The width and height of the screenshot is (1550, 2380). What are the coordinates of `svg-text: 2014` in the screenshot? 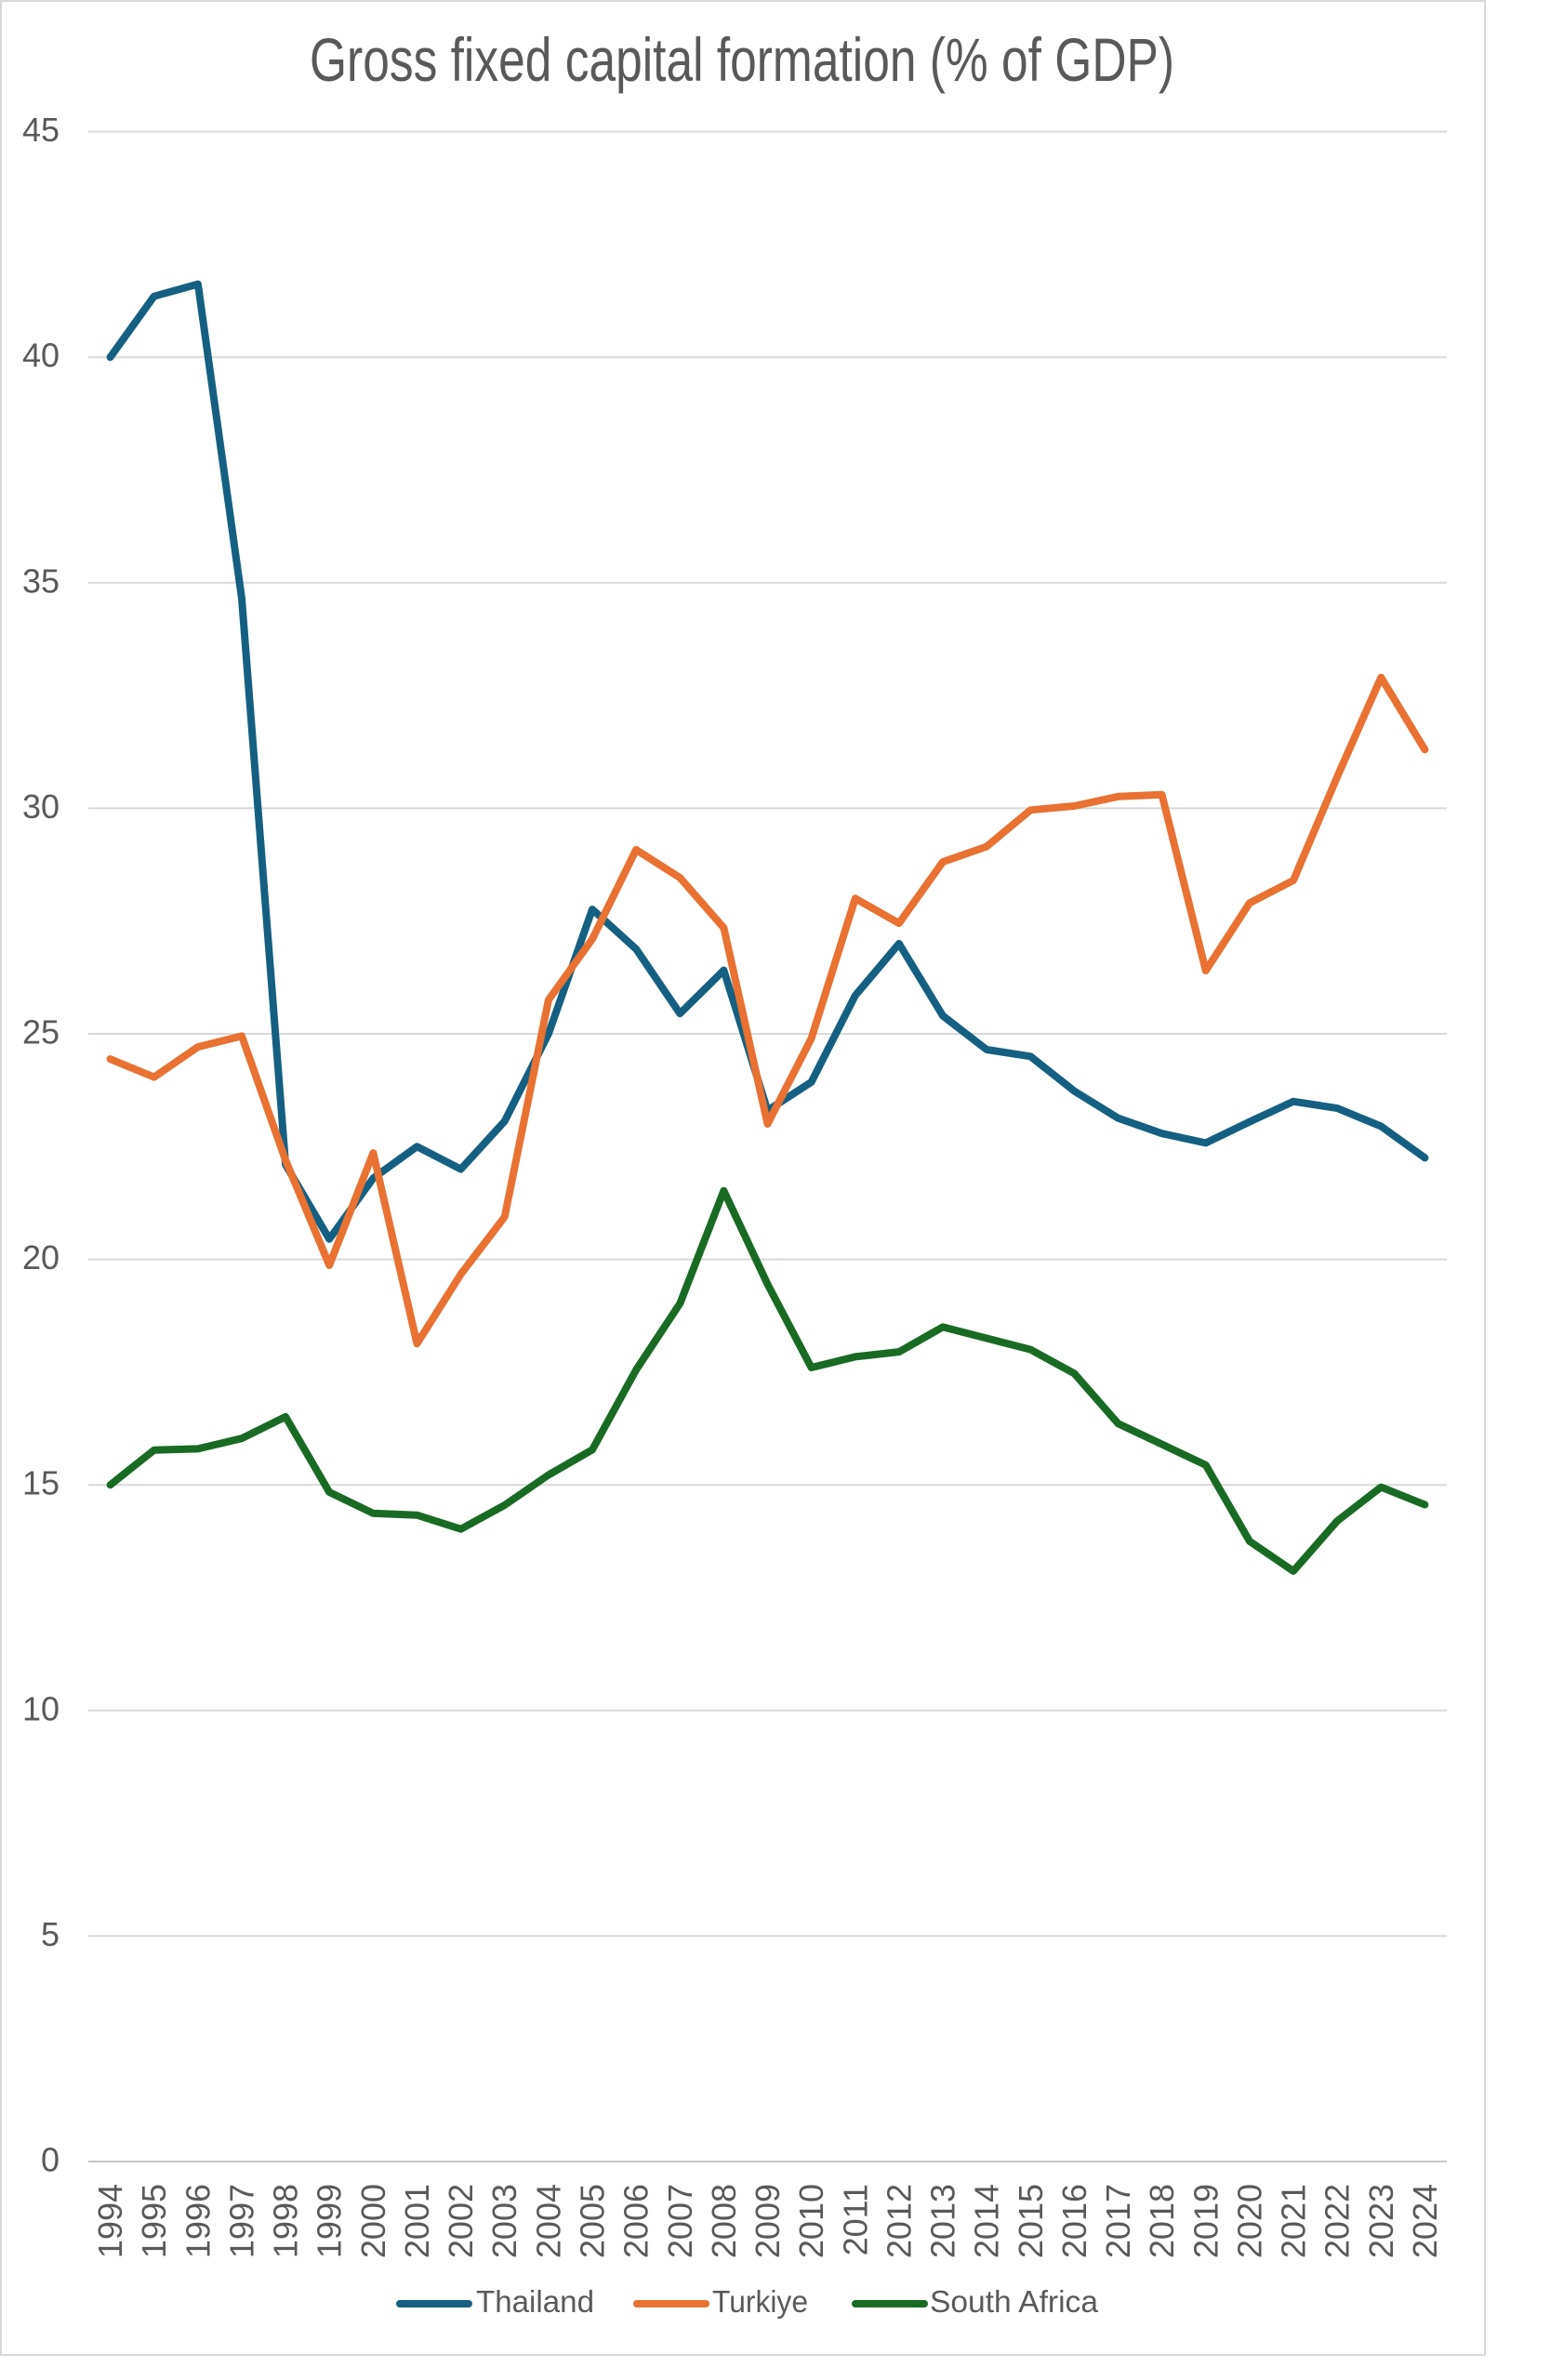 It's located at (987, 2221).